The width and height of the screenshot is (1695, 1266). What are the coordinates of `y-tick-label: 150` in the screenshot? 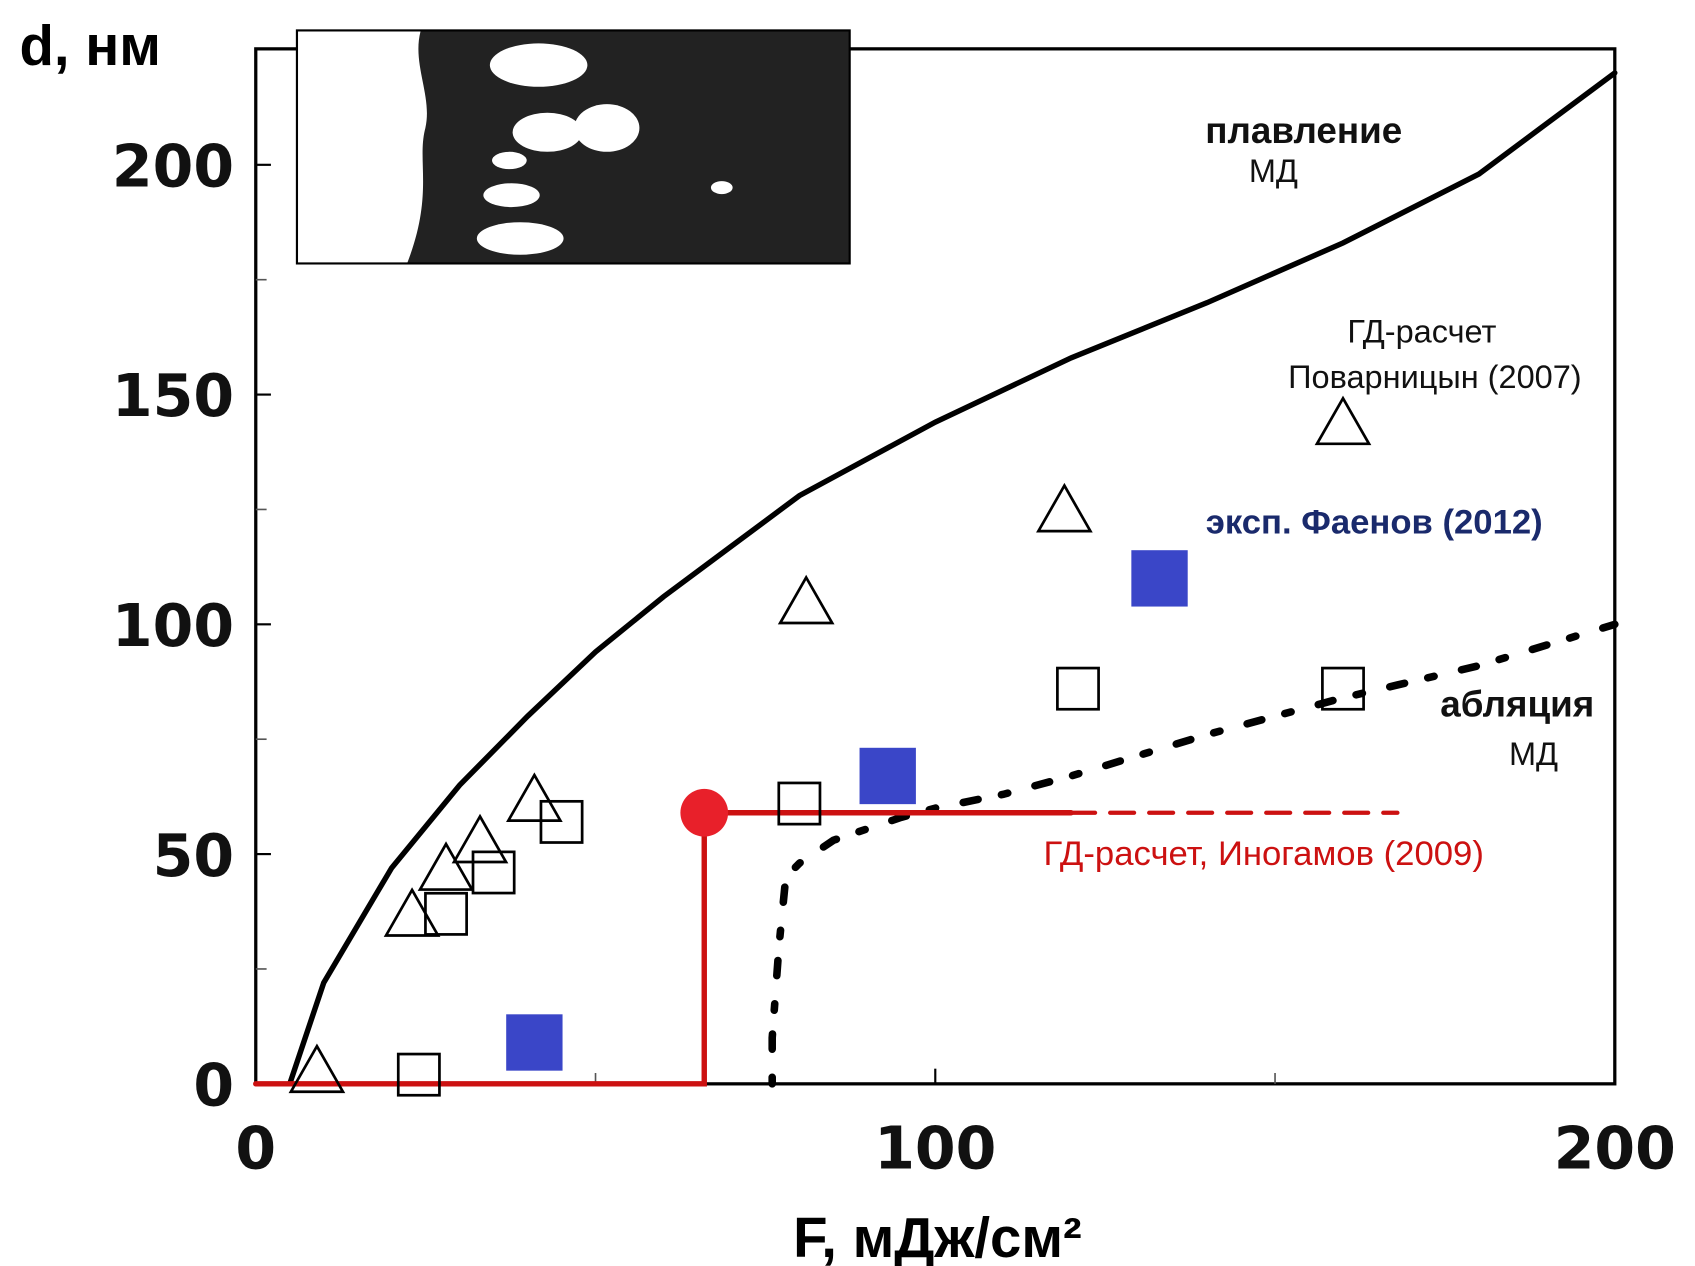 It's located at (173, 396).